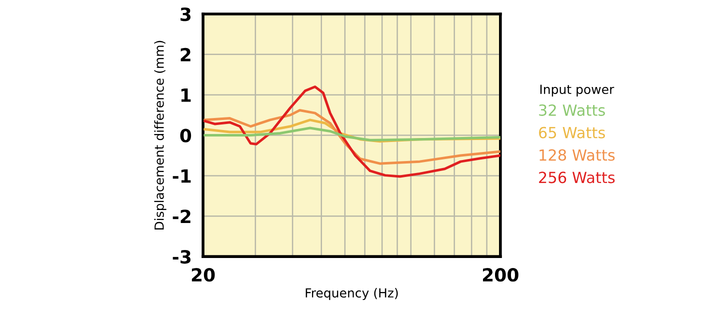 The image size is (720, 311). I want to click on y-tick-label: -1, so click(181, 176).